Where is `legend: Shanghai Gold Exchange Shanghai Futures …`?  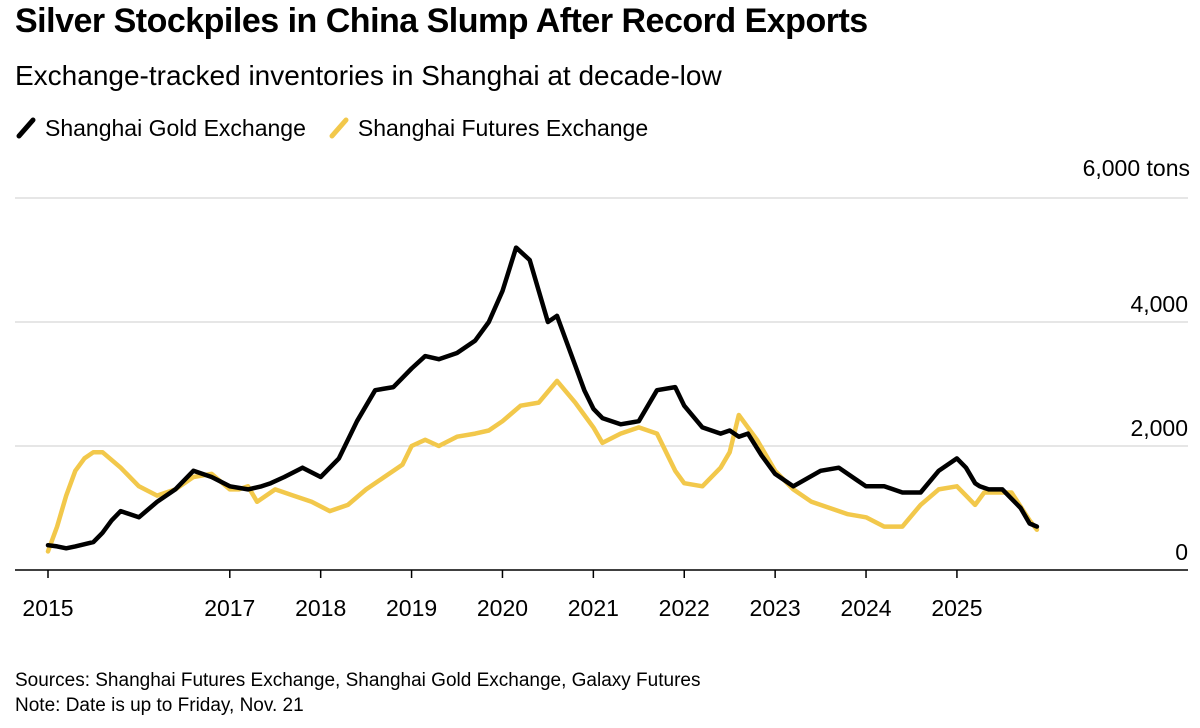
legend: Shanghai Gold Exchange Shanghai Futures … is located at coordinates (342, 128).